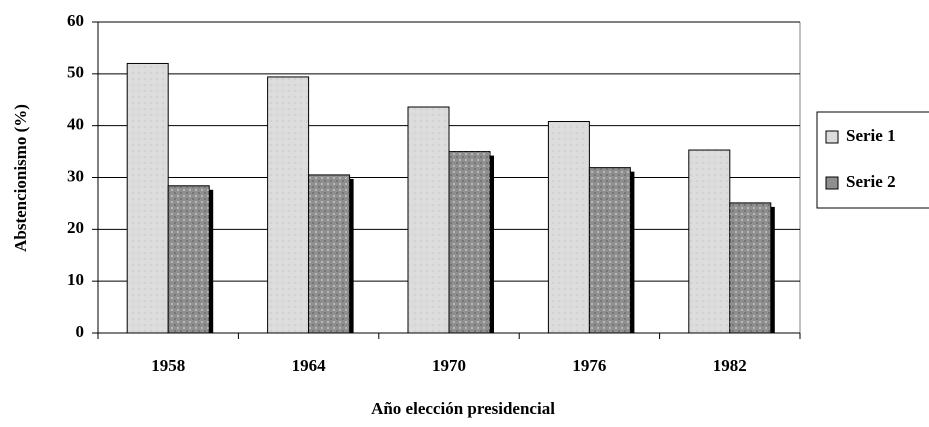  I want to click on legend-label: Serie 2, so click(871, 181).